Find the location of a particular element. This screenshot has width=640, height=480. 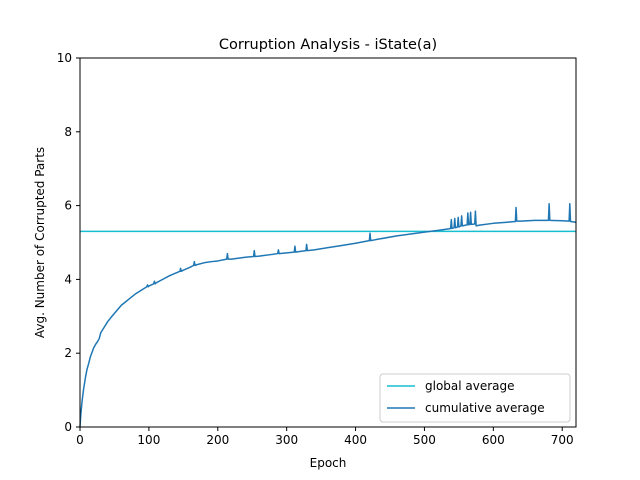

x-tick-label: 700 is located at coordinates (562, 440).